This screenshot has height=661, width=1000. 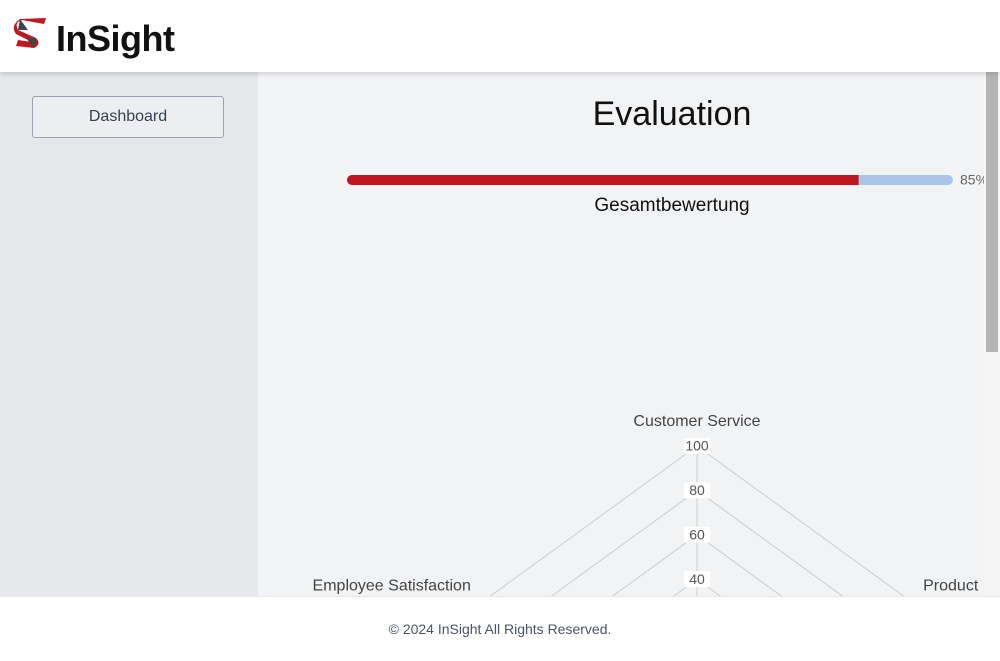 I want to click on tick-label: 80, so click(x=697, y=490).